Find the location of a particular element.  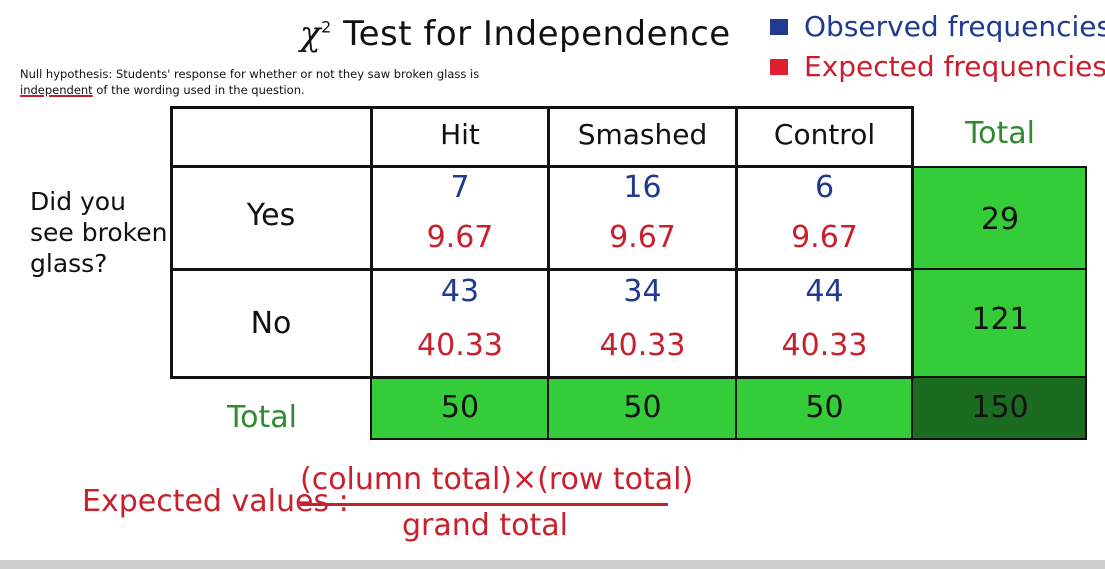

question-line-3: glass? is located at coordinates (69, 263).